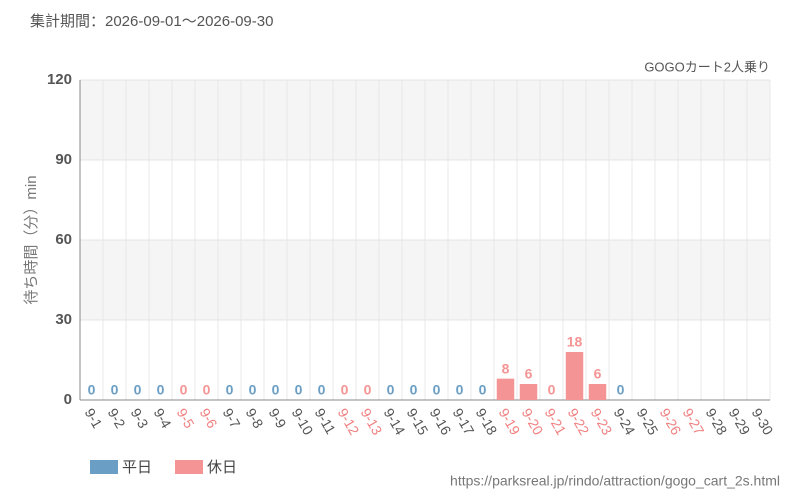 The width and height of the screenshot is (800, 500). Describe the element at coordinates (68, 399) in the screenshot. I see `y-tick-label: 0` at that location.